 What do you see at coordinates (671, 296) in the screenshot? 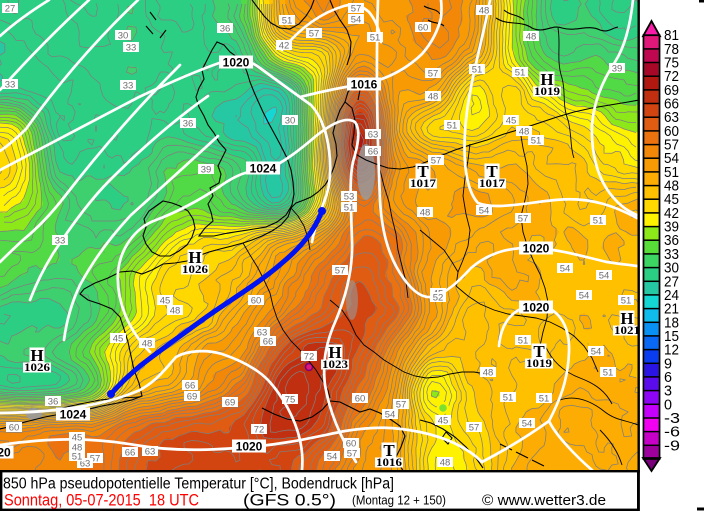
I see `svg-text: 24` at bounding box center [671, 296].